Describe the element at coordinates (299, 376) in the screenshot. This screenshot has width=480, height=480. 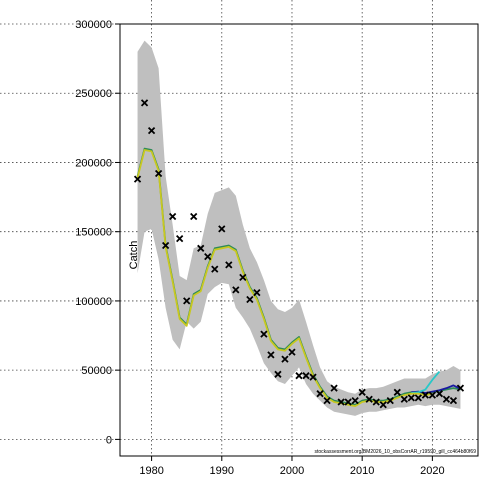
I see `observation-point-2001` at that location.